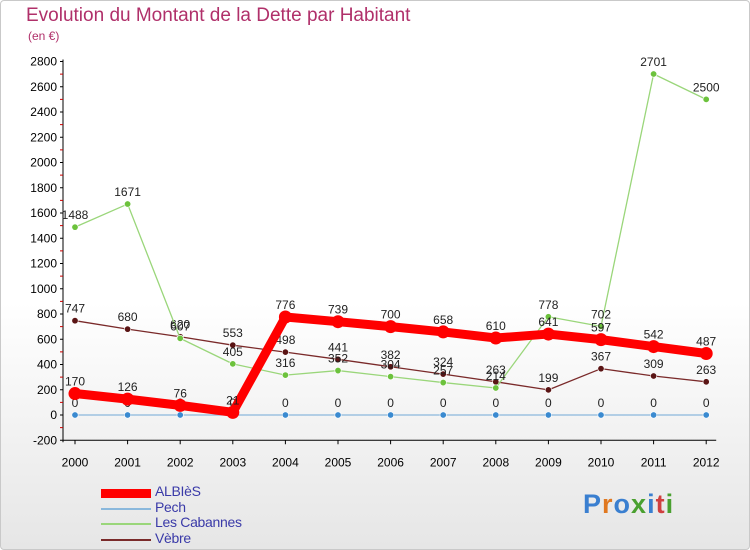  I want to click on y-tick-label: 2600, so click(43, 87).